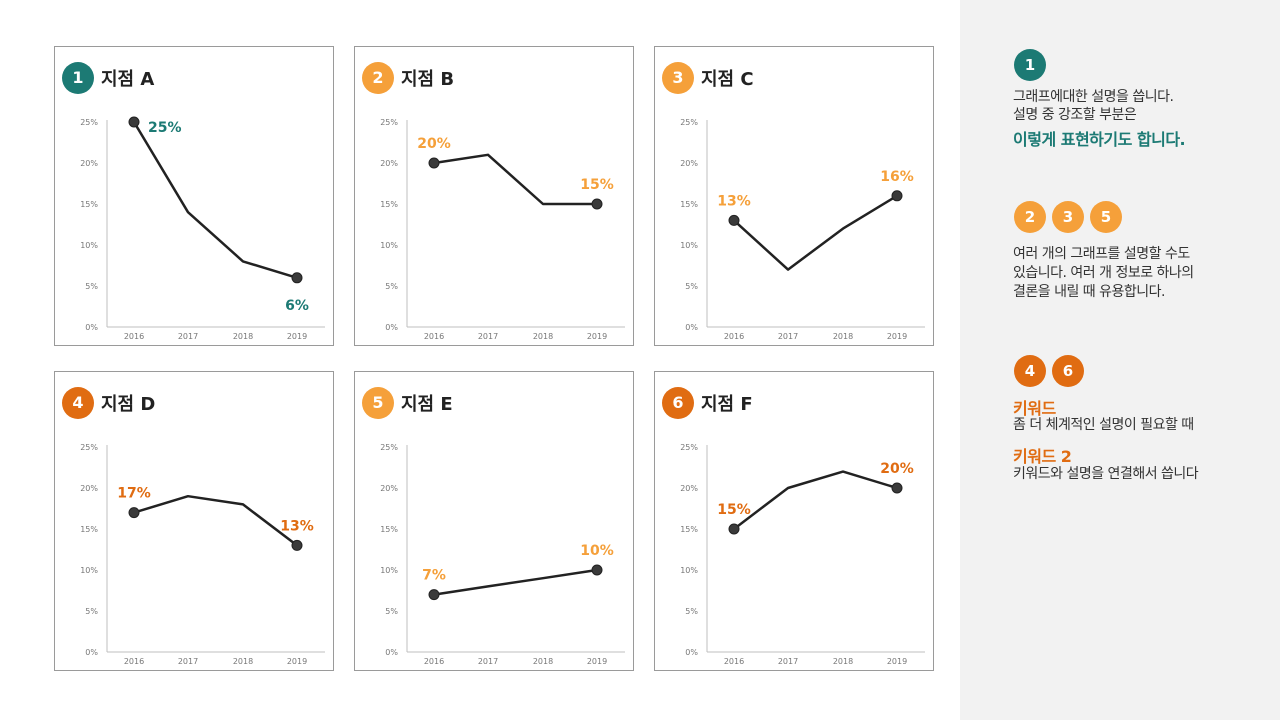 The image size is (1280, 720). What do you see at coordinates (434, 576) in the screenshot?
I see `data-label: 7%` at bounding box center [434, 576].